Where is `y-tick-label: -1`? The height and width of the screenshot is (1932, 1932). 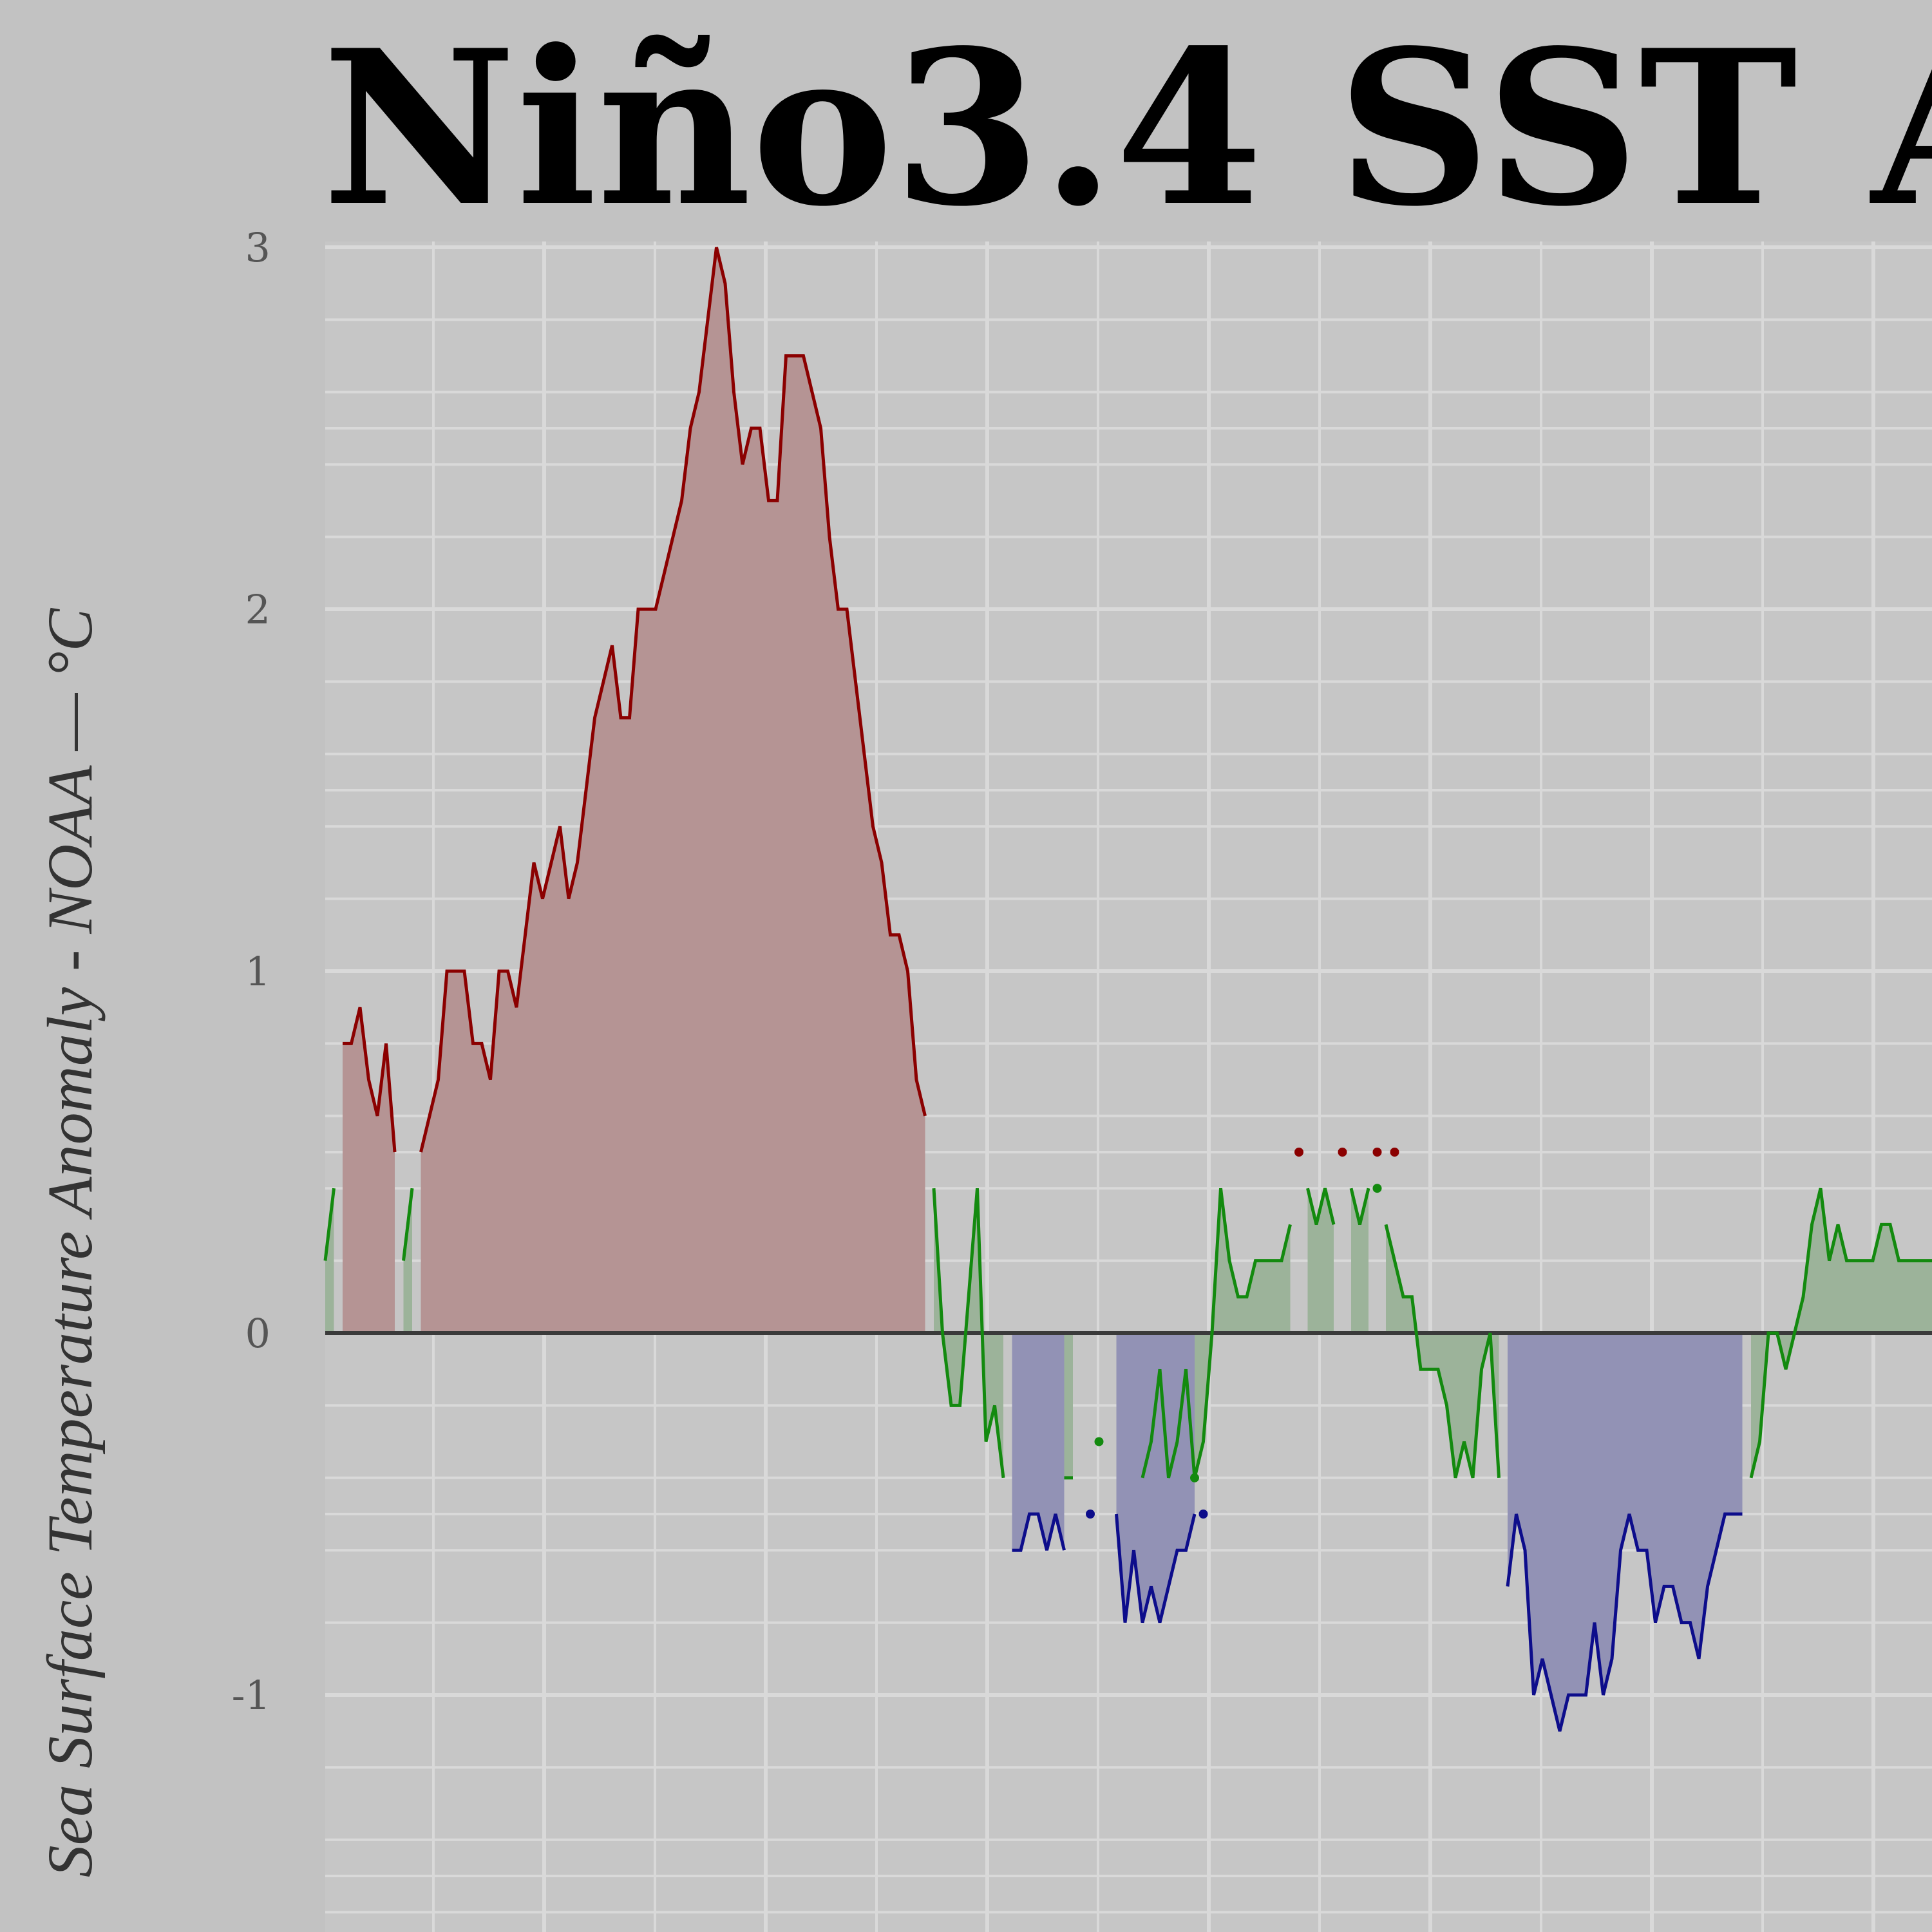 y-tick-label: -1 is located at coordinates (251, 1696).